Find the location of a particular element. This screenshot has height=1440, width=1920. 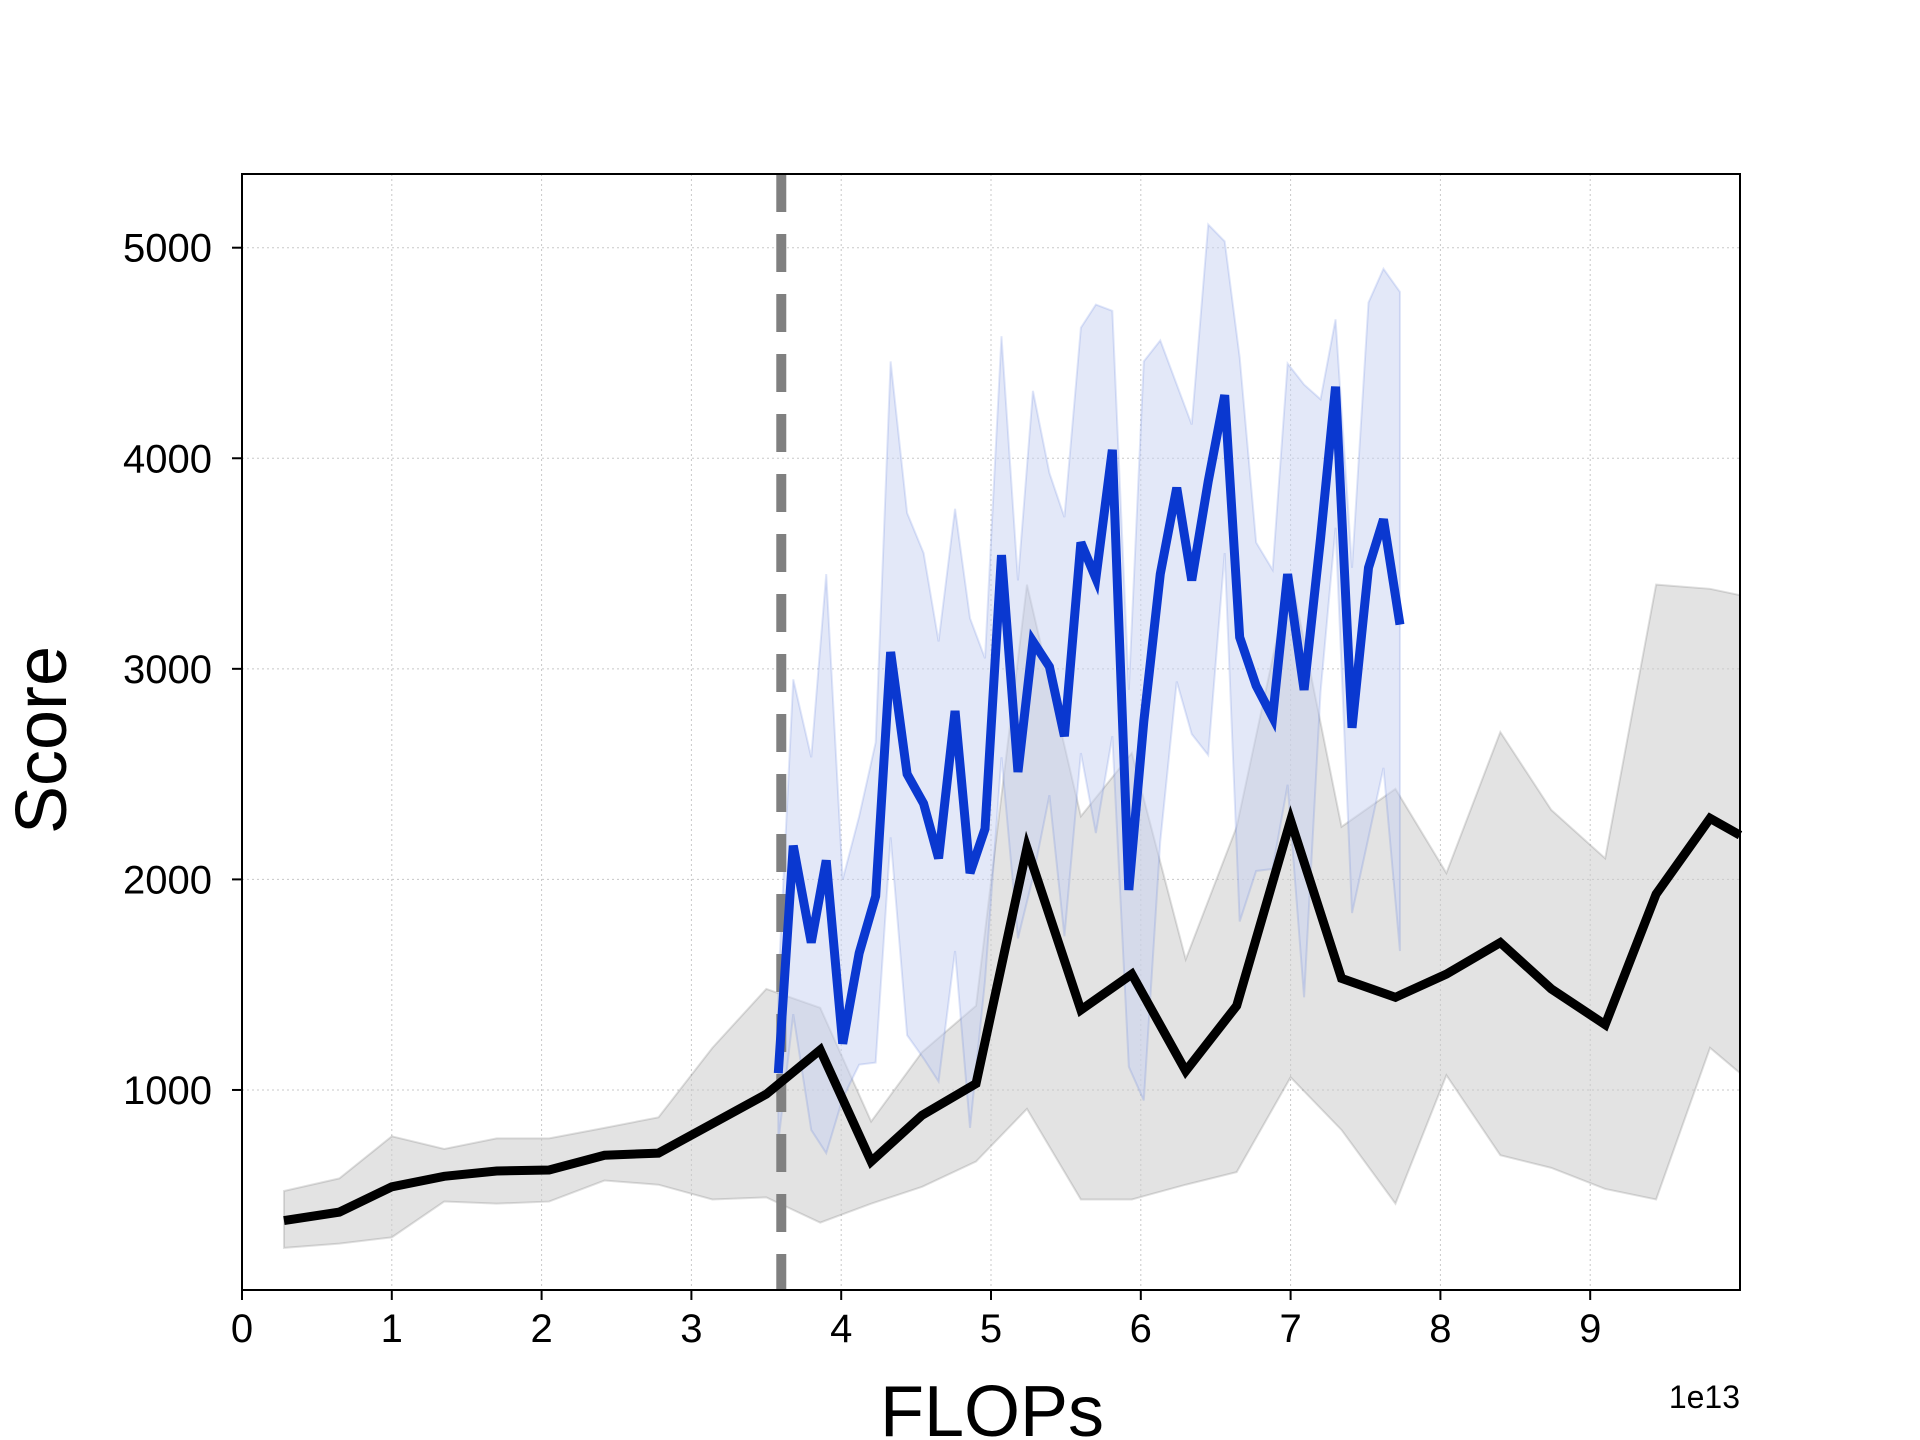

y-tick-label: 2000 is located at coordinates (167, 880).